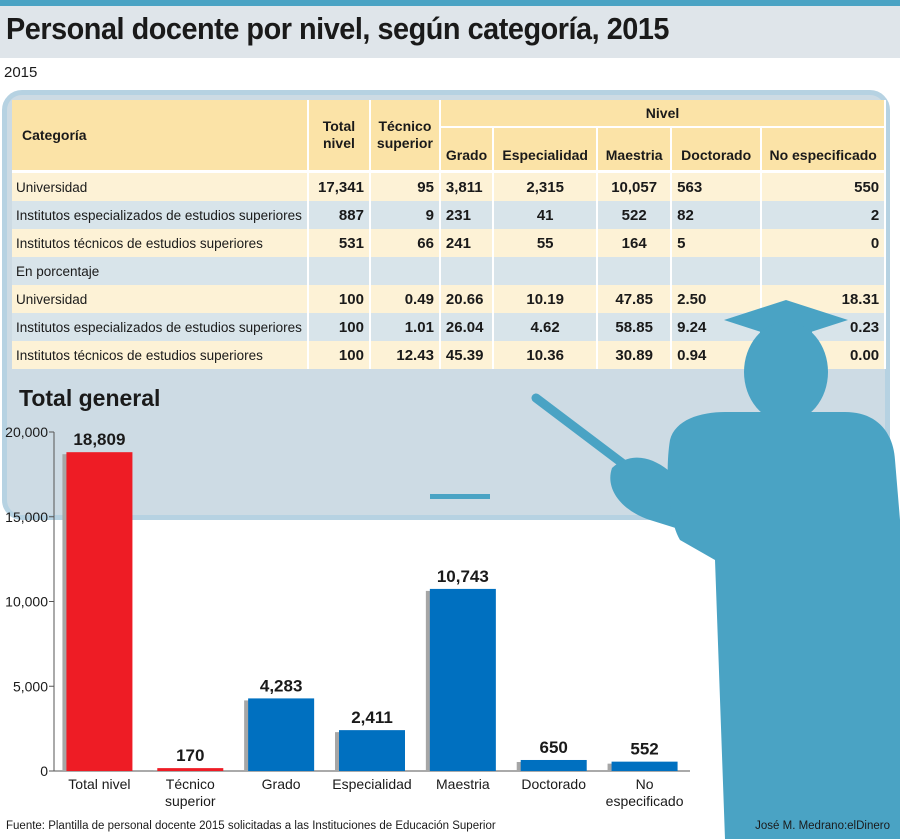 Image resolution: width=900 pixels, height=839 pixels. I want to click on cell: 17,341, so click(339, 187).